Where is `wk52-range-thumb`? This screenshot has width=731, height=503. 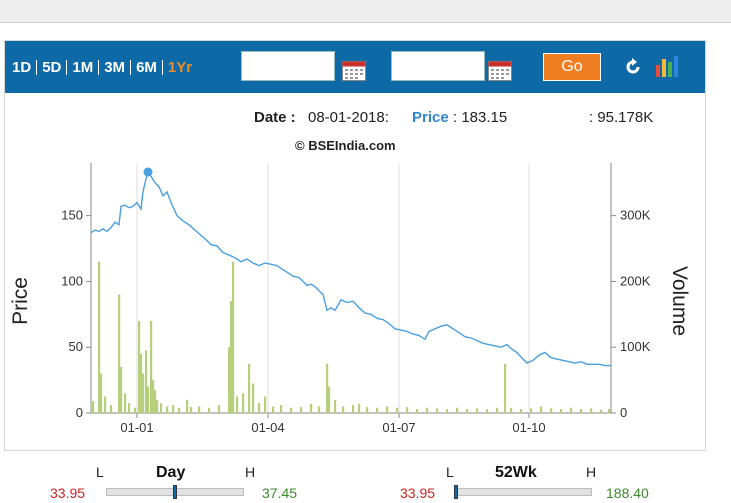 wk52-range-thumb is located at coordinates (456, 492).